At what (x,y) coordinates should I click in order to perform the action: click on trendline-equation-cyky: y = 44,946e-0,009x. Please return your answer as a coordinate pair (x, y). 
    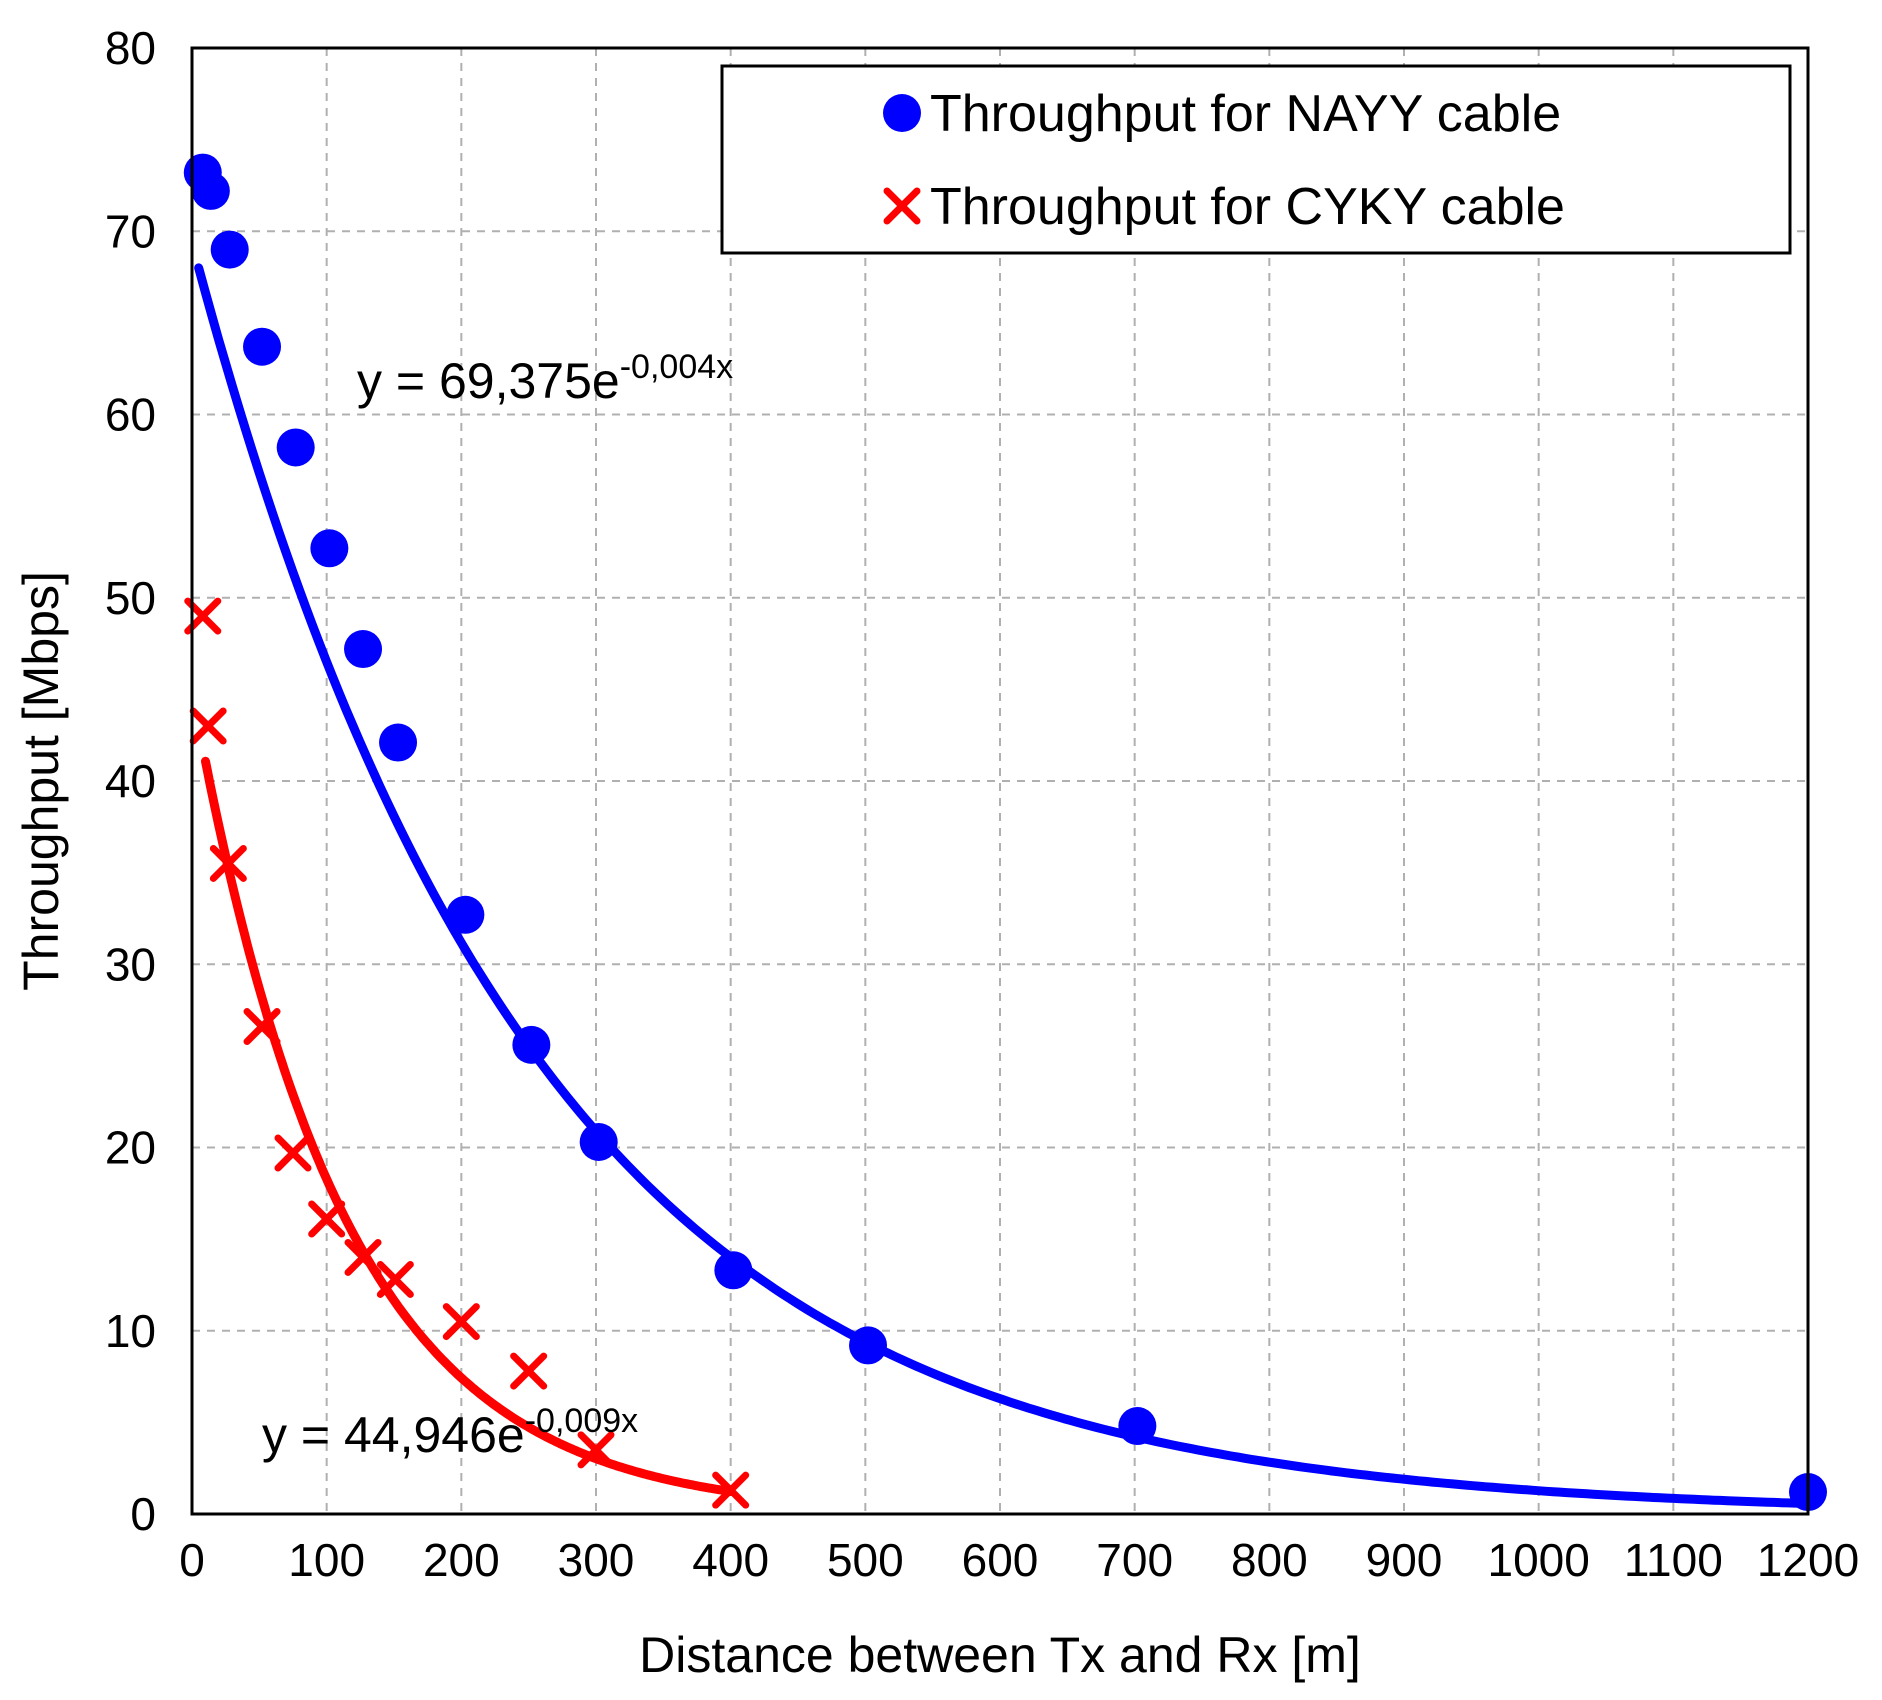
    Looking at the image, I should click on (450, 1432).